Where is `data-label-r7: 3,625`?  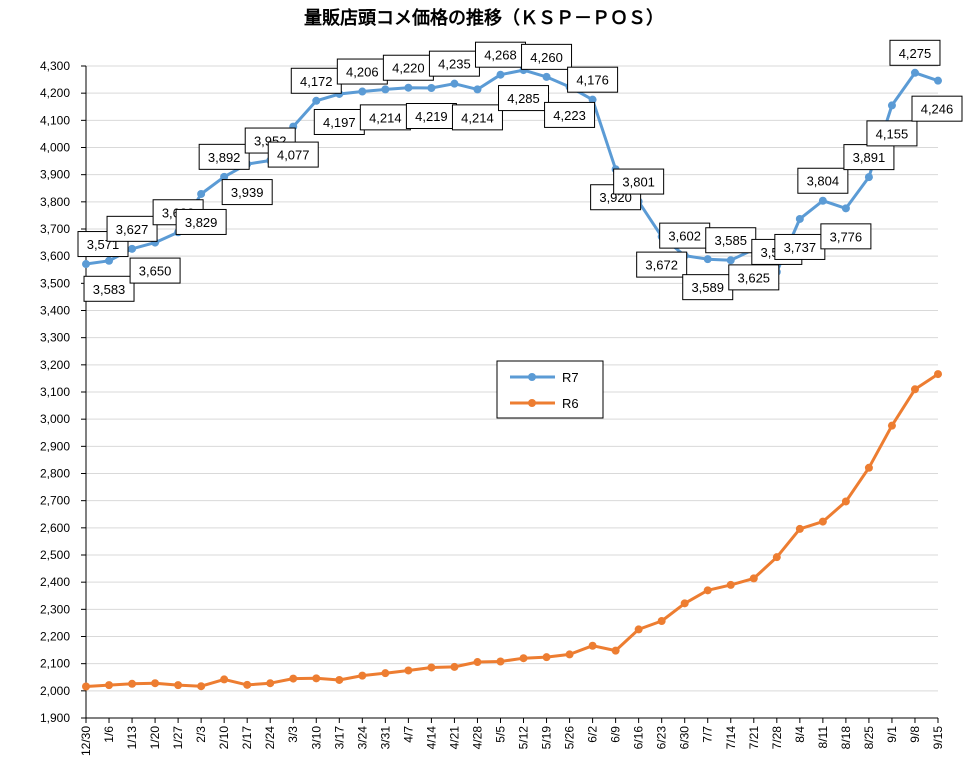
data-label-r7: 3,625 is located at coordinates (754, 277).